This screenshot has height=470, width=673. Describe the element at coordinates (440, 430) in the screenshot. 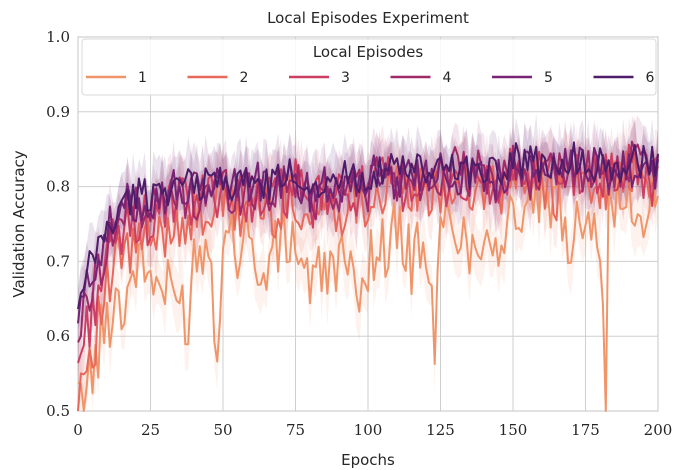

I see `x-tick-label: 125` at that location.